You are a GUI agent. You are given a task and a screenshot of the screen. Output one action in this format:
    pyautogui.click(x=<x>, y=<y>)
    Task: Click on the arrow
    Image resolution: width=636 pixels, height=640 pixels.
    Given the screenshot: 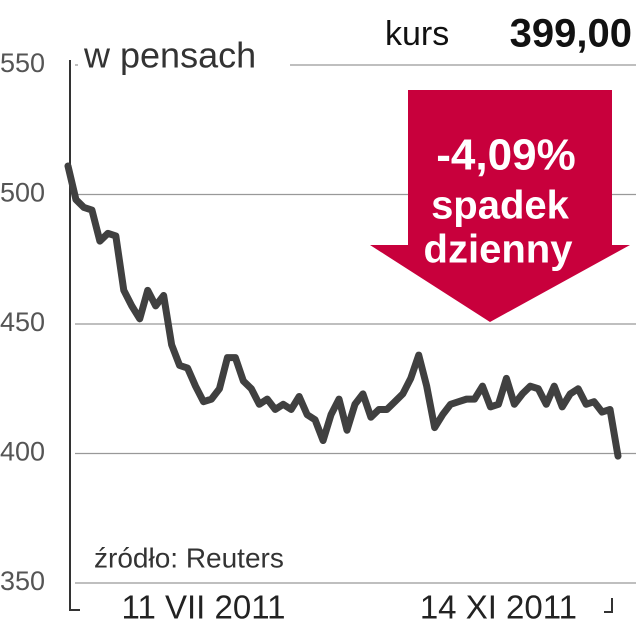 What is the action you would take?
    pyautogui.click(x=500, y=206)
    